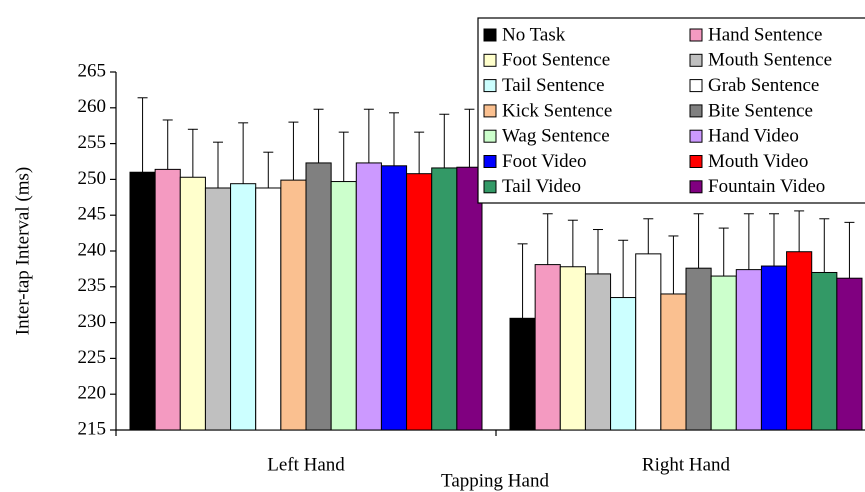  What do you see at coordinates (306, 464) in the screenshot?
I see `x-tick-label: Left Hand` at bounding box center [306, 464].